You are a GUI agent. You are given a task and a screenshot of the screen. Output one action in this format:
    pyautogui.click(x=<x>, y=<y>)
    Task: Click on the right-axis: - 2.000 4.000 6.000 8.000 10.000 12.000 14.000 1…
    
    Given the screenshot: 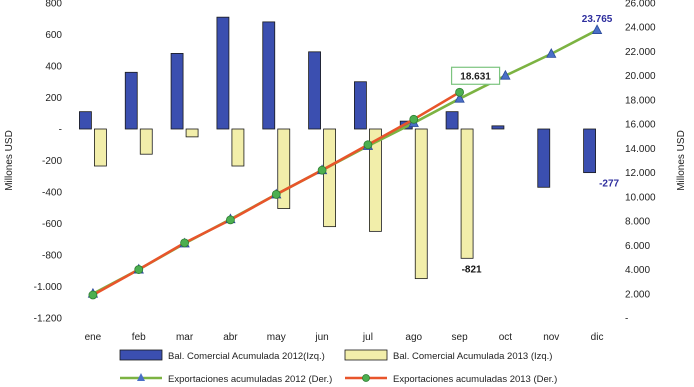 What is the action you would take?
    pyautogui.click(x=640, y=162)
    